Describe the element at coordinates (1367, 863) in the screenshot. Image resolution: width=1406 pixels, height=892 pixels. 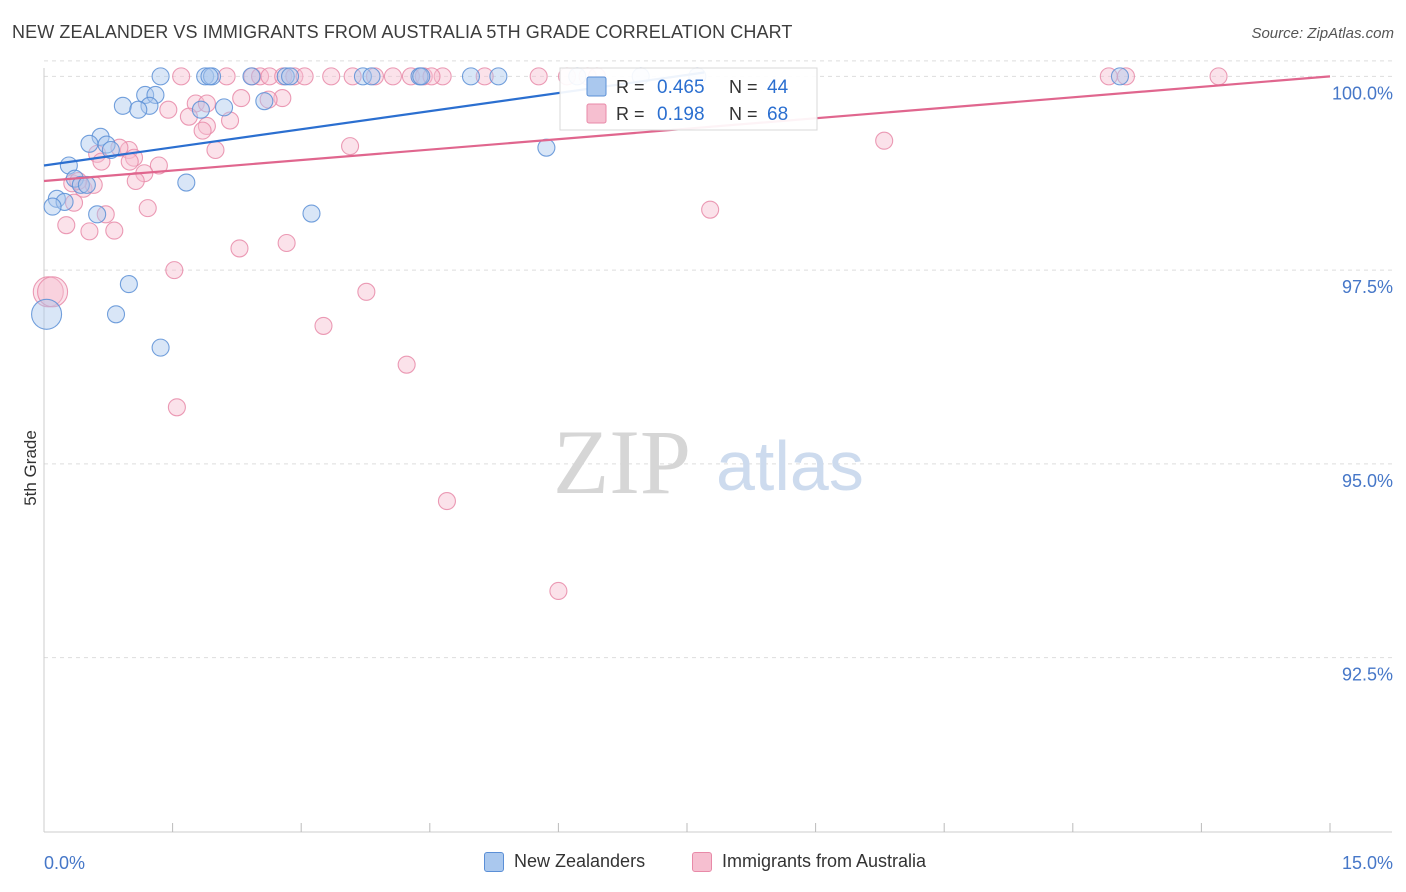
I see `x-tick-label: 15.0%` at that location.